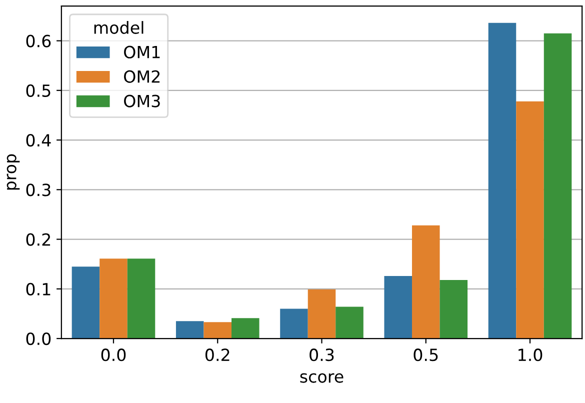 The width and height of the screenshot is (585, 403). What do you see at coordinates (142, 52) in the screenshot?
I see `legend-label: OM1` at bounding box center [142, 52].